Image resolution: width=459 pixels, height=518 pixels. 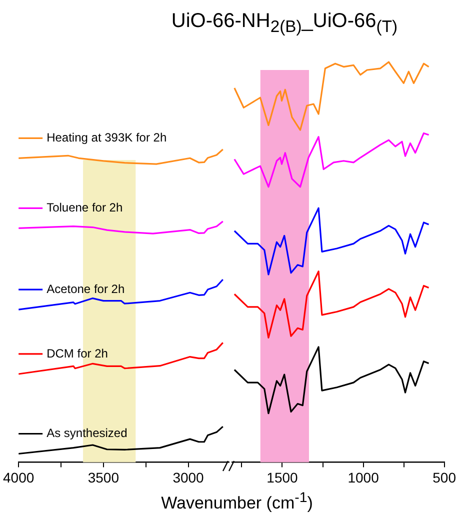 What do you see at coordinates (284, 23) in the screenshot?
I see `text: UiO-66-NH$_{2(B)}$_UiO-66$_{(T)}$` at bounding box center [284, 23].